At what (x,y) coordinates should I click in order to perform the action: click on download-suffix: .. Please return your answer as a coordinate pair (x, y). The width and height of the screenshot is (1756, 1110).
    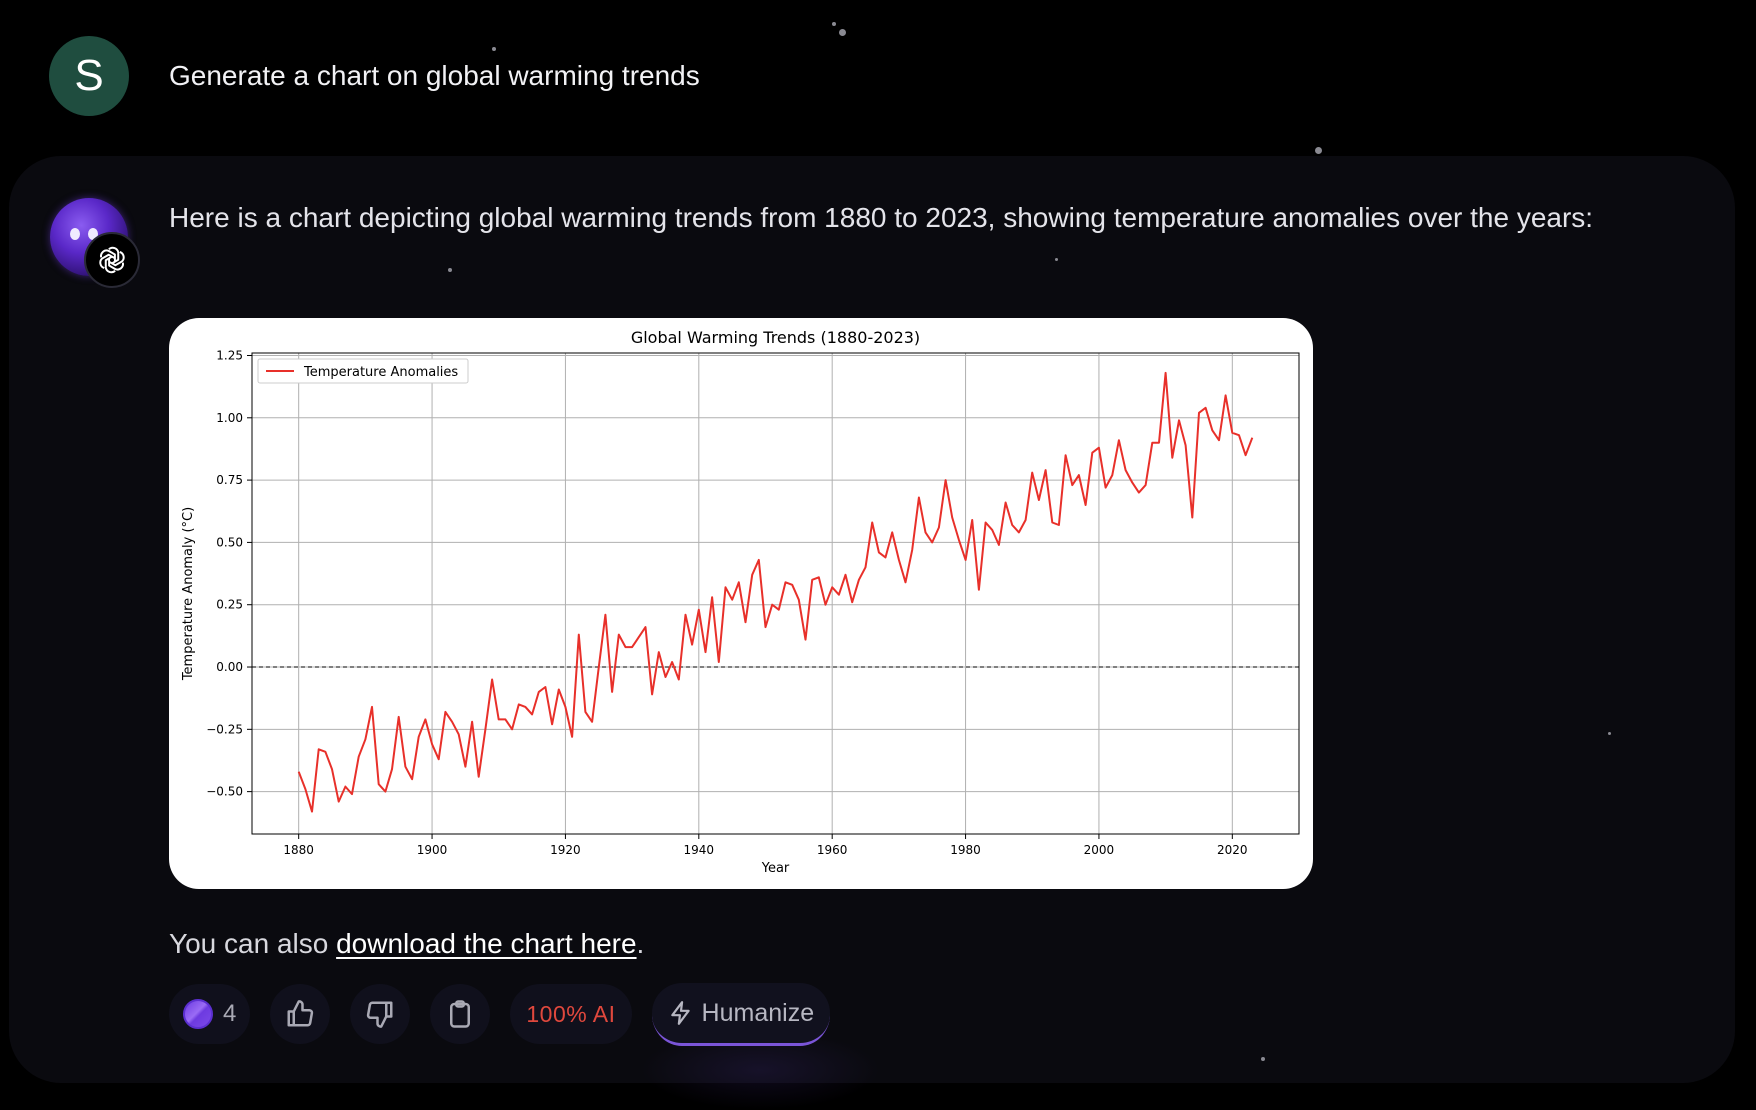
    Looking at the image, I should click on (640, 943).